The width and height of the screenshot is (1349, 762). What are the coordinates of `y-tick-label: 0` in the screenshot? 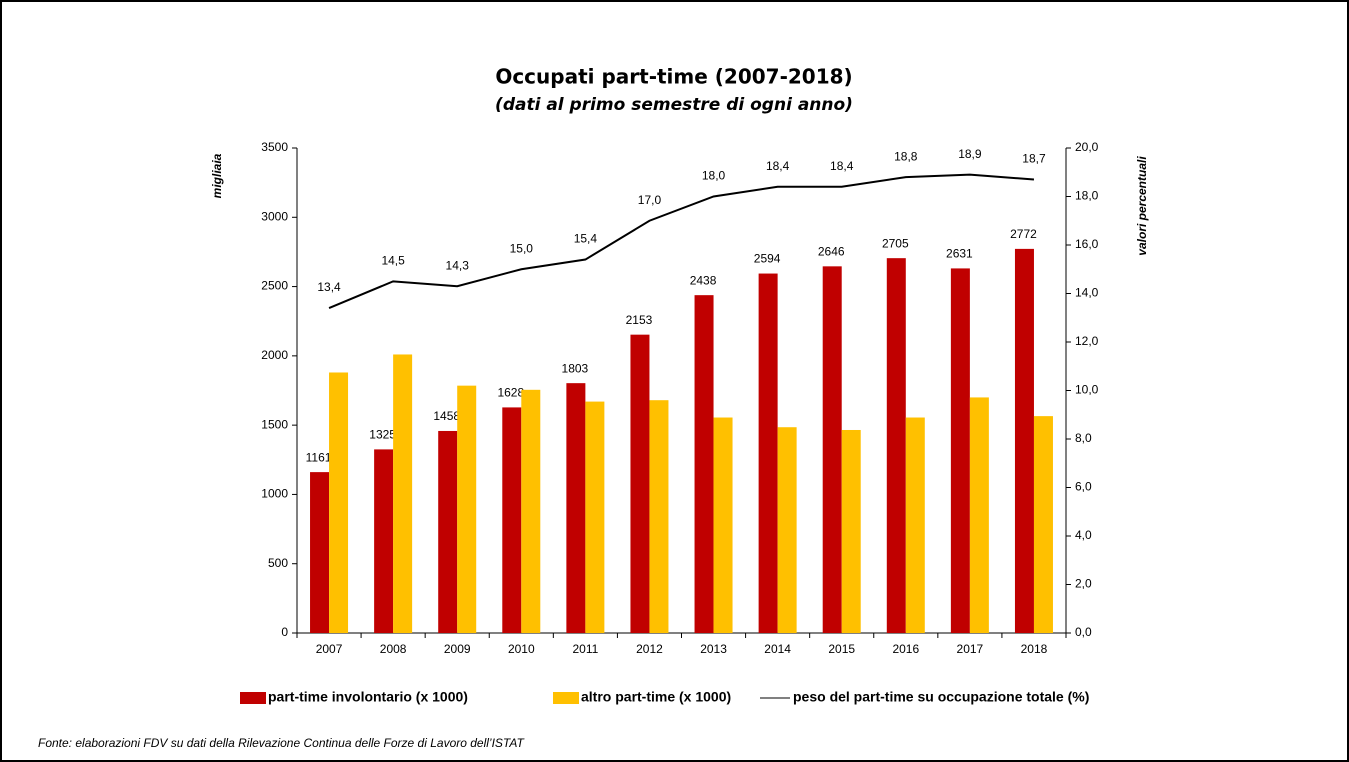 It's located at (284, 632).